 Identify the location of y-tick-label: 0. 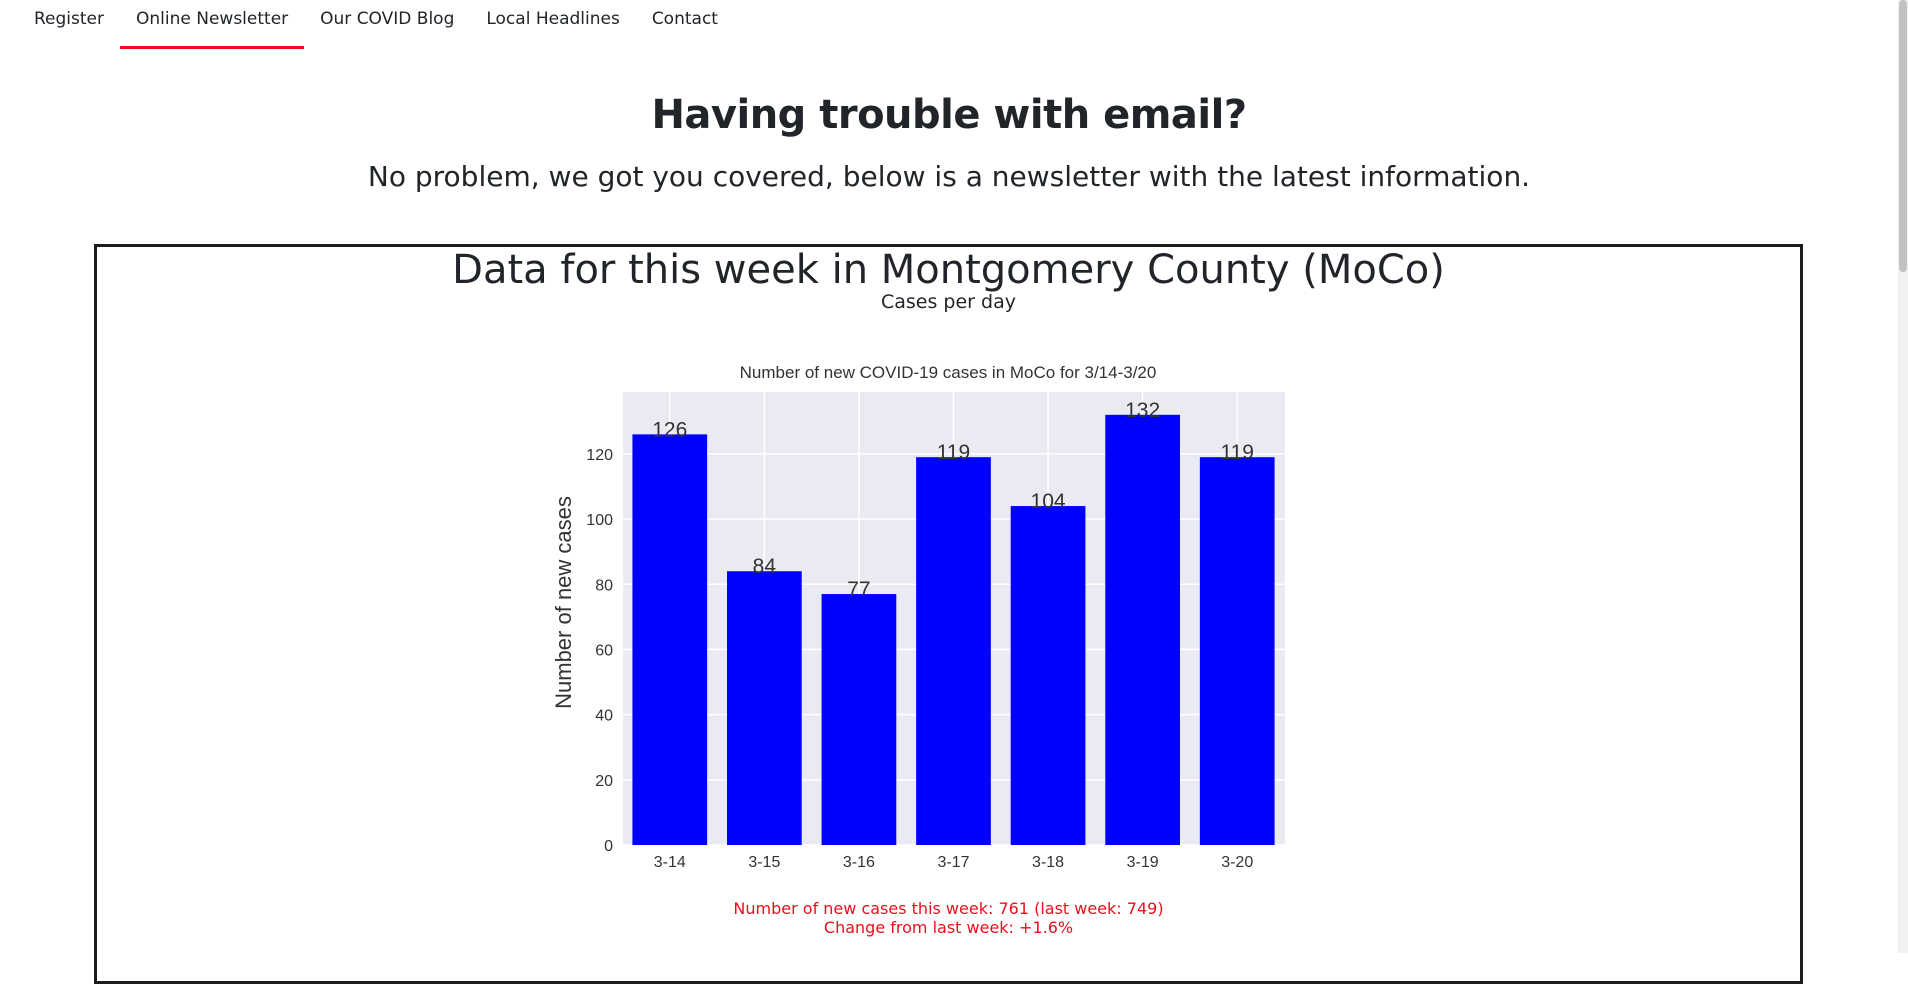
(608, 846).